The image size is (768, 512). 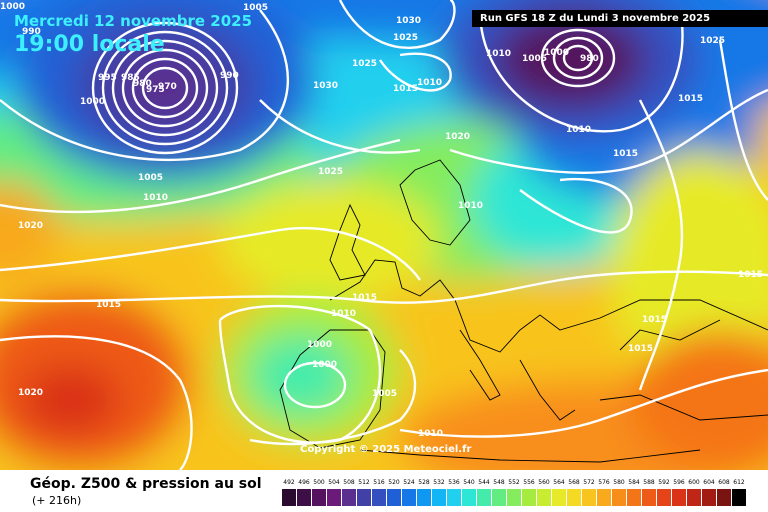 What do you see at coordinates (130, 78) in the screenshot?
I see `isobar-label: 985` at bounding box center [130, 78].